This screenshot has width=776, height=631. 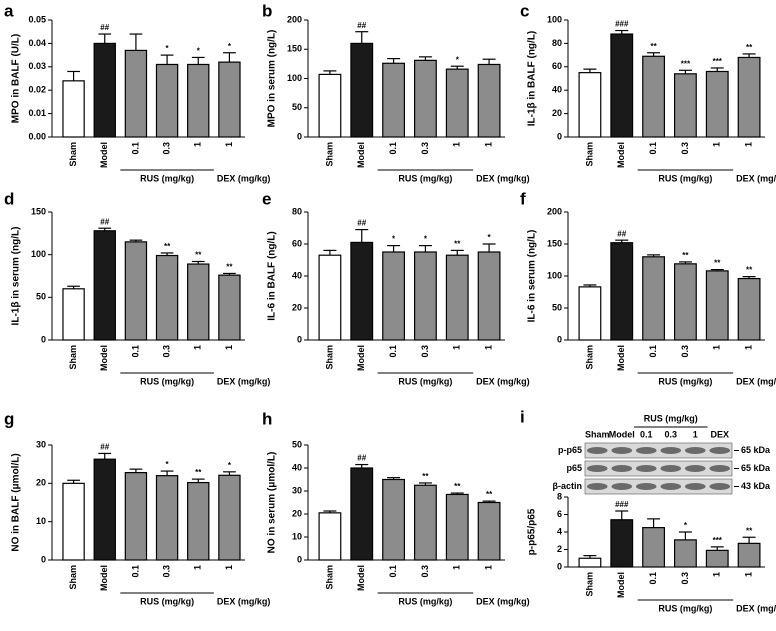 I want to click on blot-row-label: β-actin, so click(x=568, y=486).